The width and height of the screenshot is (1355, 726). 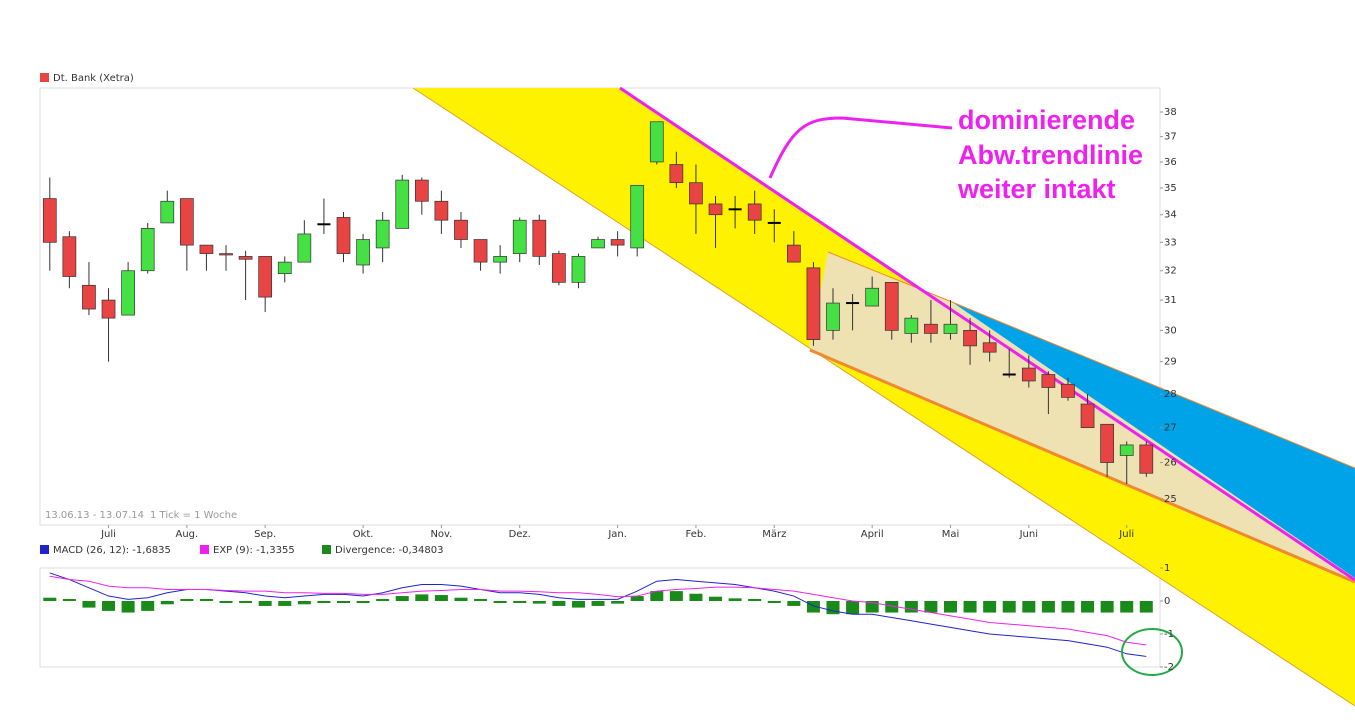 I want to click on footer-range: 13.06.13 - 13.07.14, so click(x=94, y=515).